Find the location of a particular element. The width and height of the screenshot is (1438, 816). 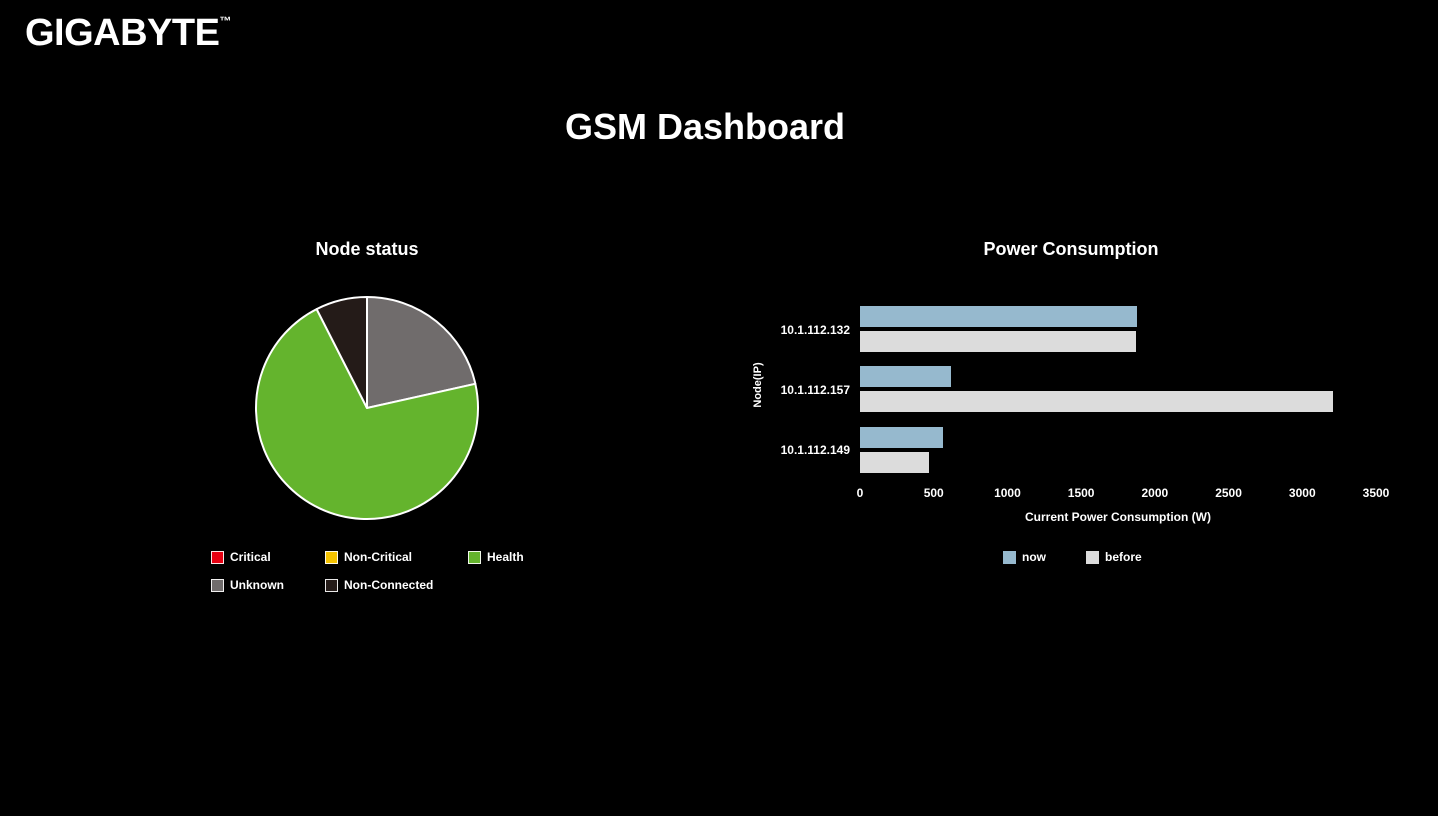

x-tick-0: 0 is located at coordinates (860, 493).